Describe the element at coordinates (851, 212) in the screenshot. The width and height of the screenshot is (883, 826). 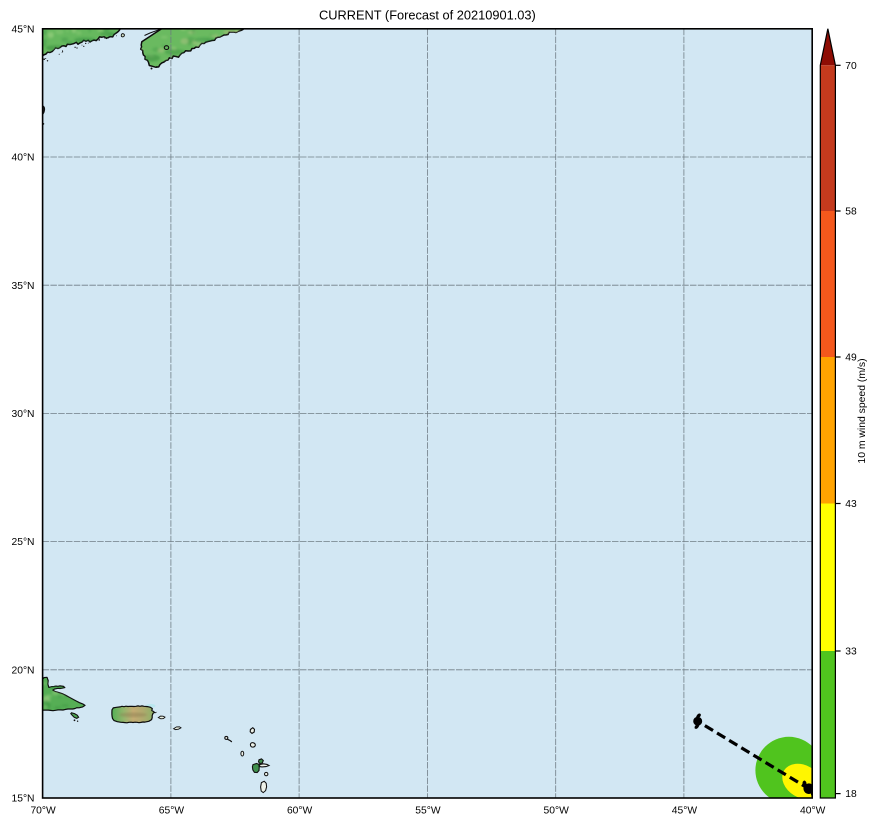
I see `svg-text: 58` at that location.